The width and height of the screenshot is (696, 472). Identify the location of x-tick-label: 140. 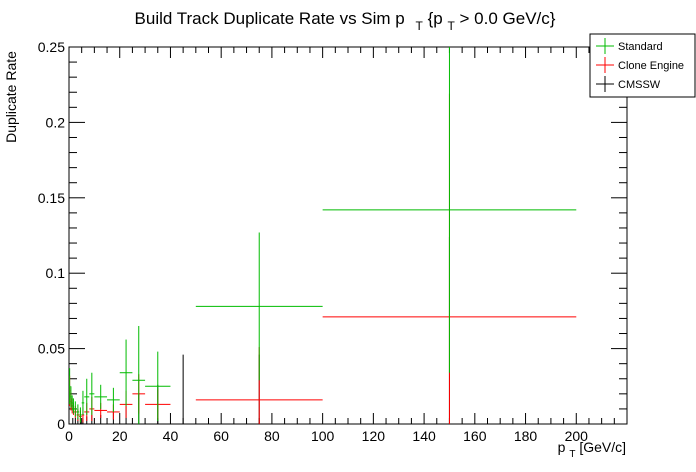
(424, 436).